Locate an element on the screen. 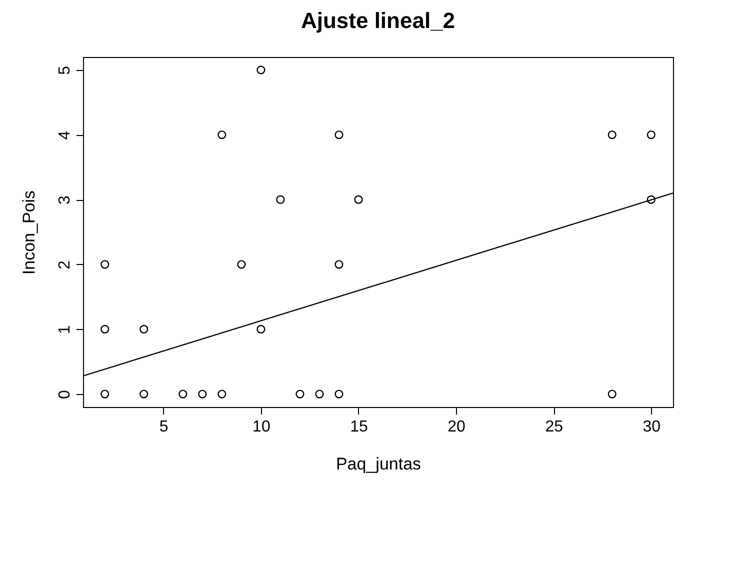 This screenshot has width=744, height=574. y-tick-label: 3 is located at coordinates (65, 200).